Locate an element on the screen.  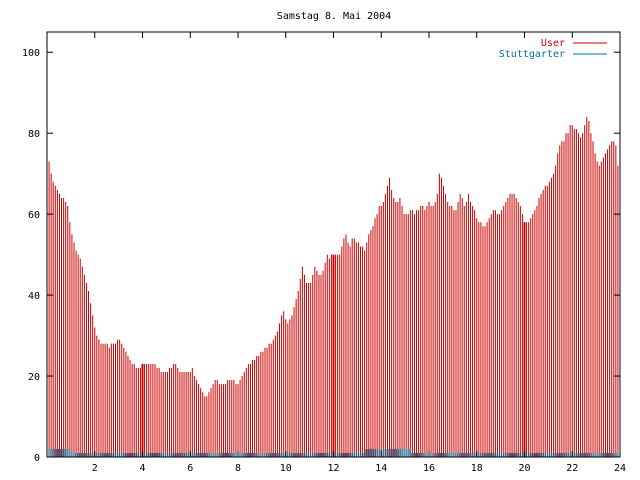
x-tick-label: 16 is located at coordinates (429, 468).